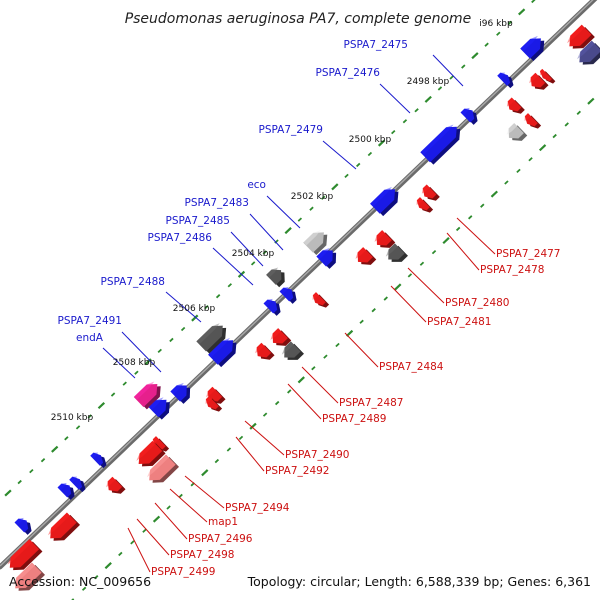 This screenshot has width=600, height=600. Describe the element at coordinates (180, 238) in the screenshot. I see `gene-label-forward: PSPA7_2486` at that location.